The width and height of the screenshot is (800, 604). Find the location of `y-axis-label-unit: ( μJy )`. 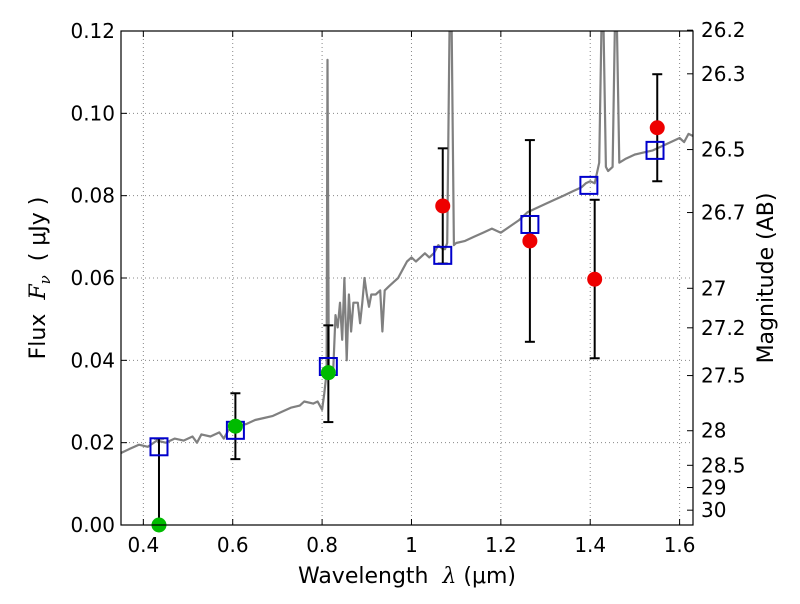

y-axis-label-unit: ( μJy ) is located at coordinates (38, 236).